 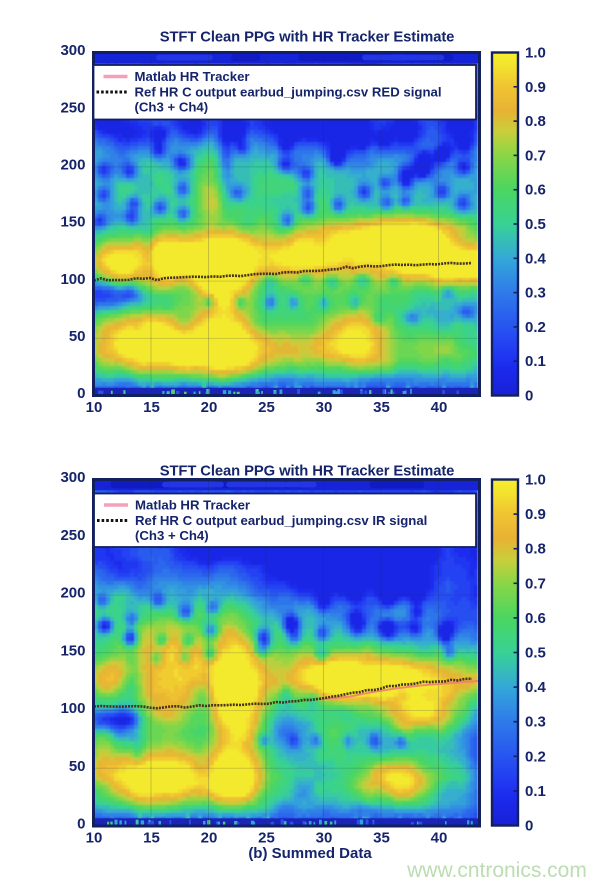 I want to click on svg-text: www.cntronics.com, so click(x=496, y=870).